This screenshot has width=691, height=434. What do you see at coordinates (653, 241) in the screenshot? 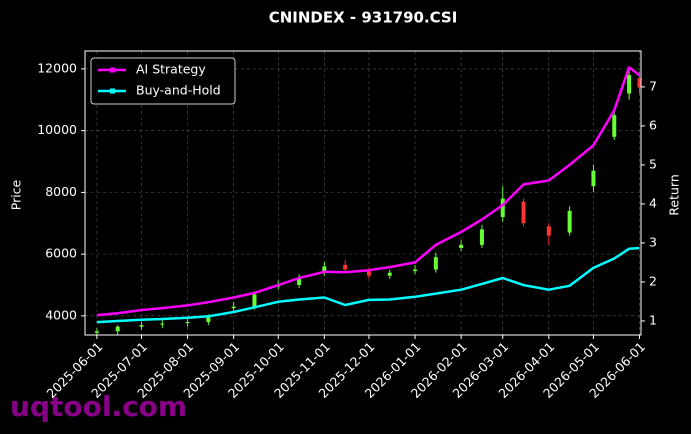
I see `y2-tick-label: 3` at bounding box center [653, 241].